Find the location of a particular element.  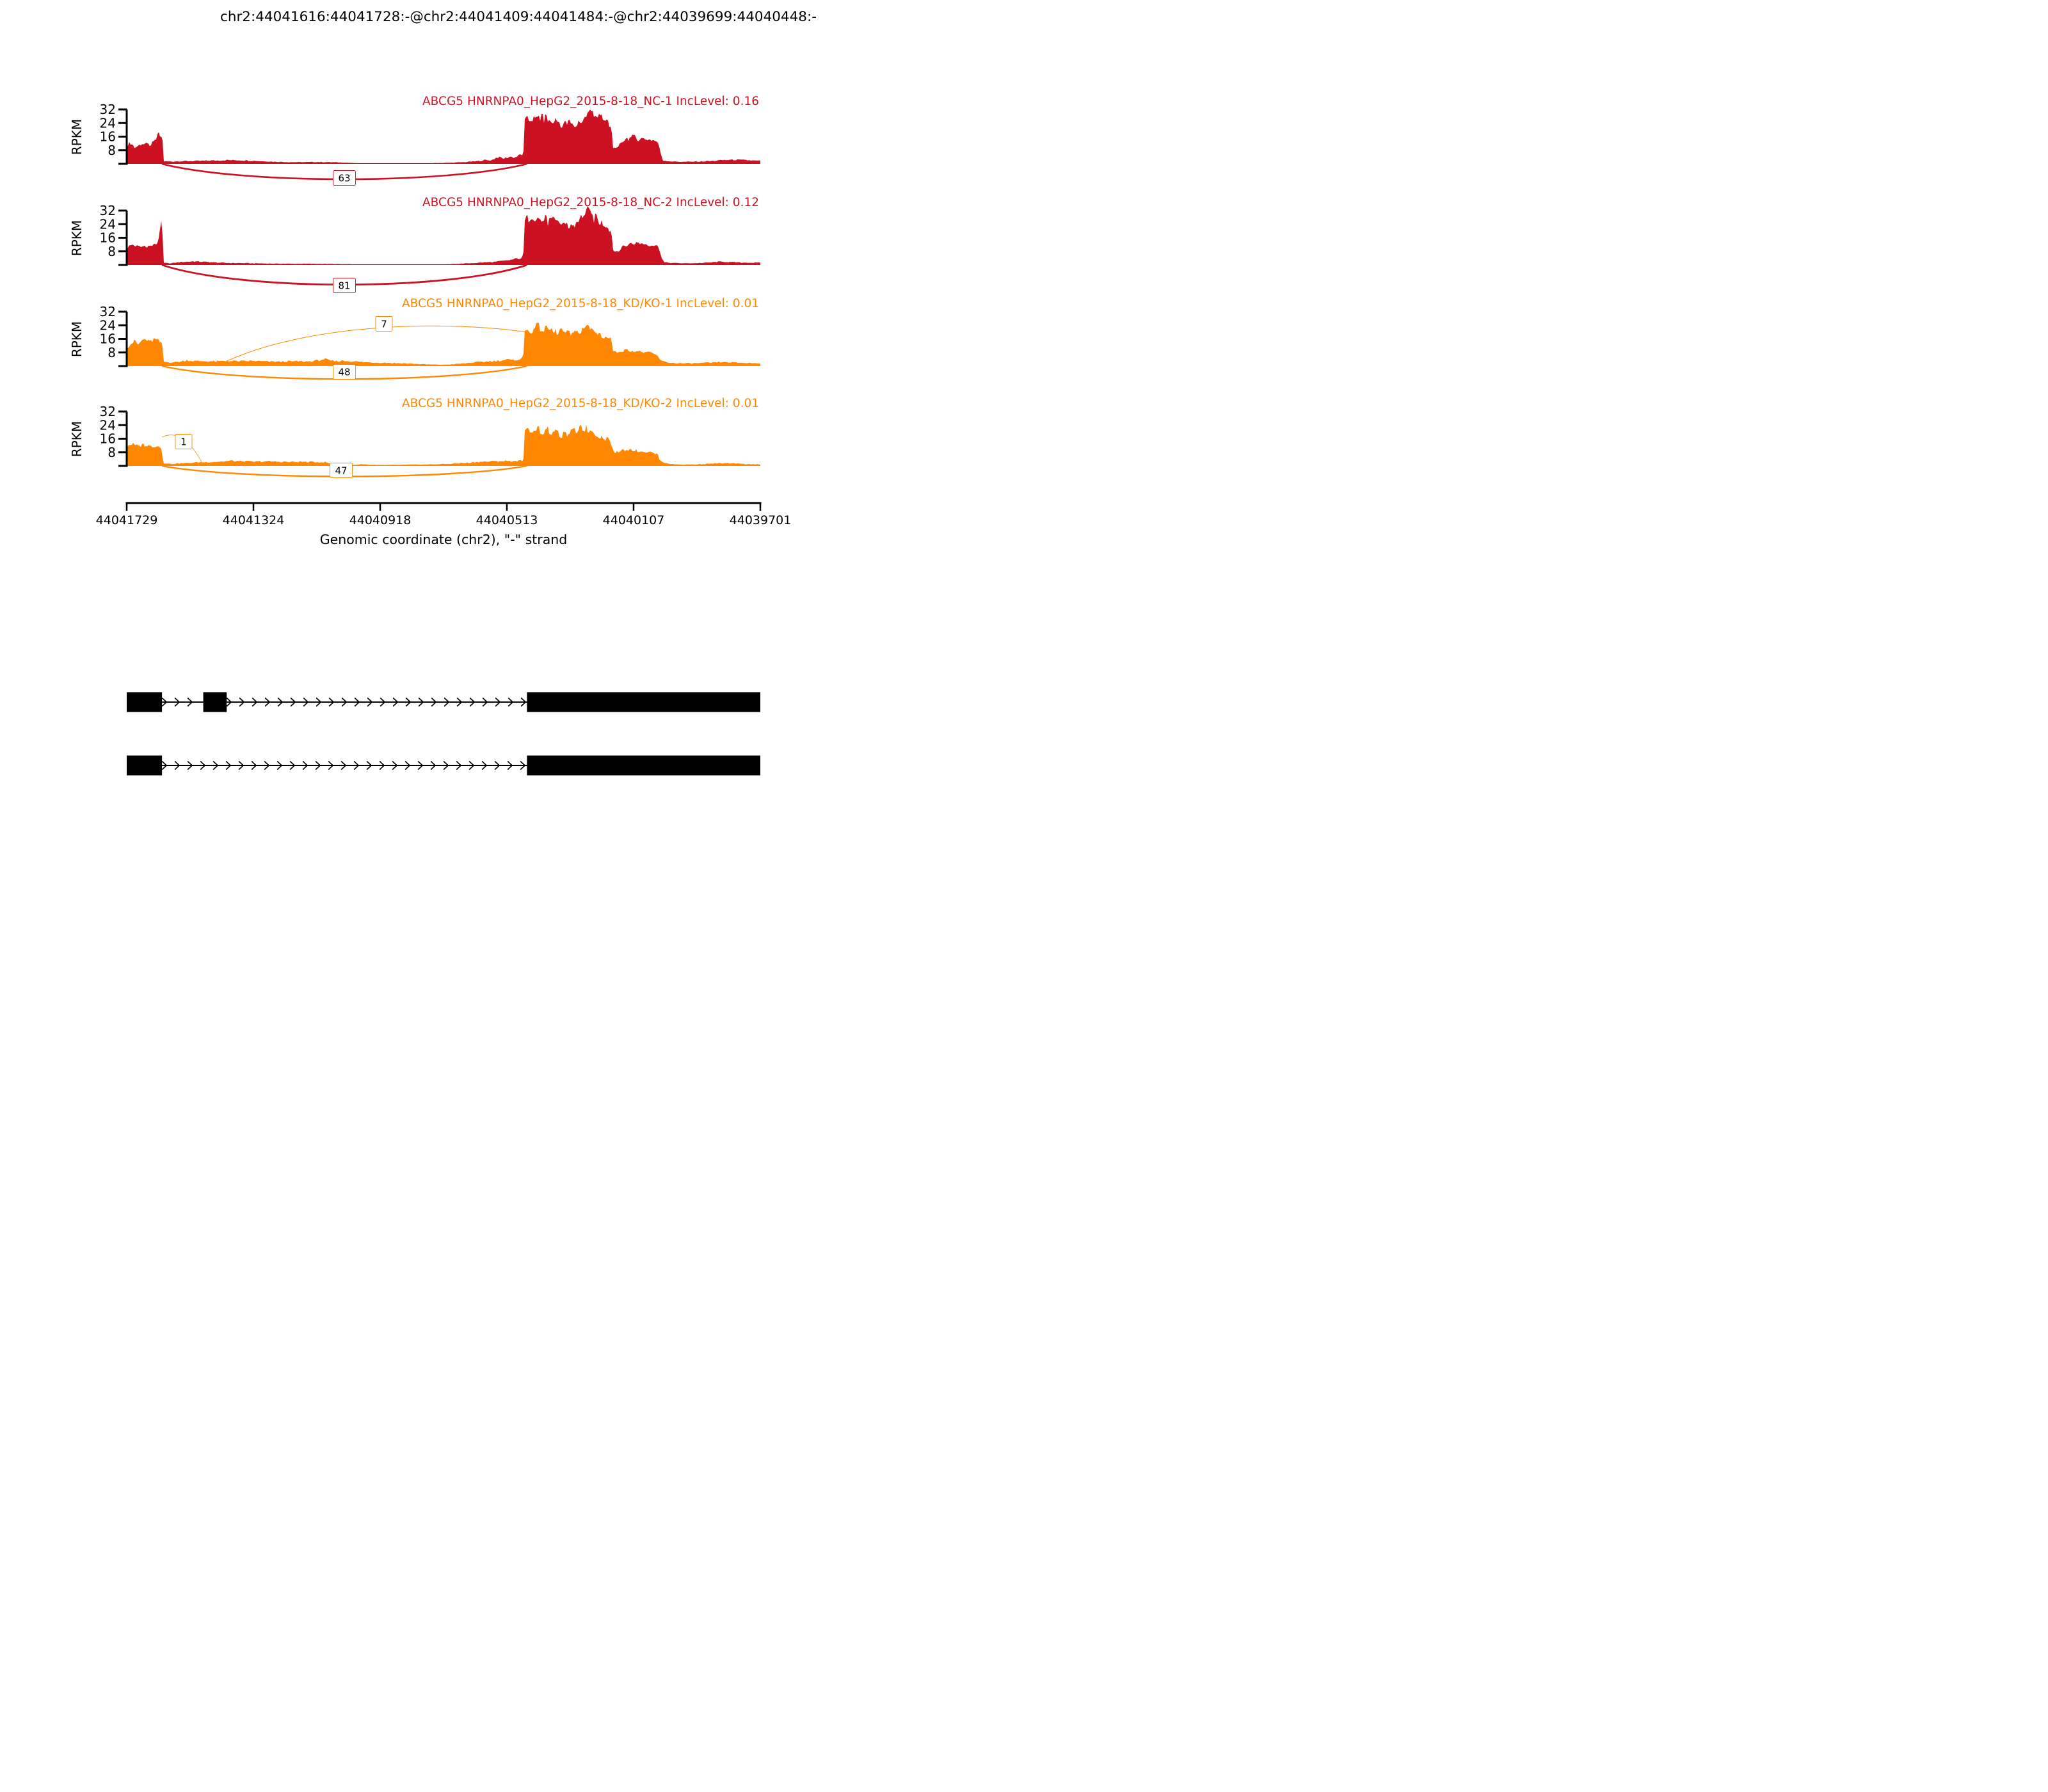

x-tick-label: 44040107 is located at coordinates (634, 520).